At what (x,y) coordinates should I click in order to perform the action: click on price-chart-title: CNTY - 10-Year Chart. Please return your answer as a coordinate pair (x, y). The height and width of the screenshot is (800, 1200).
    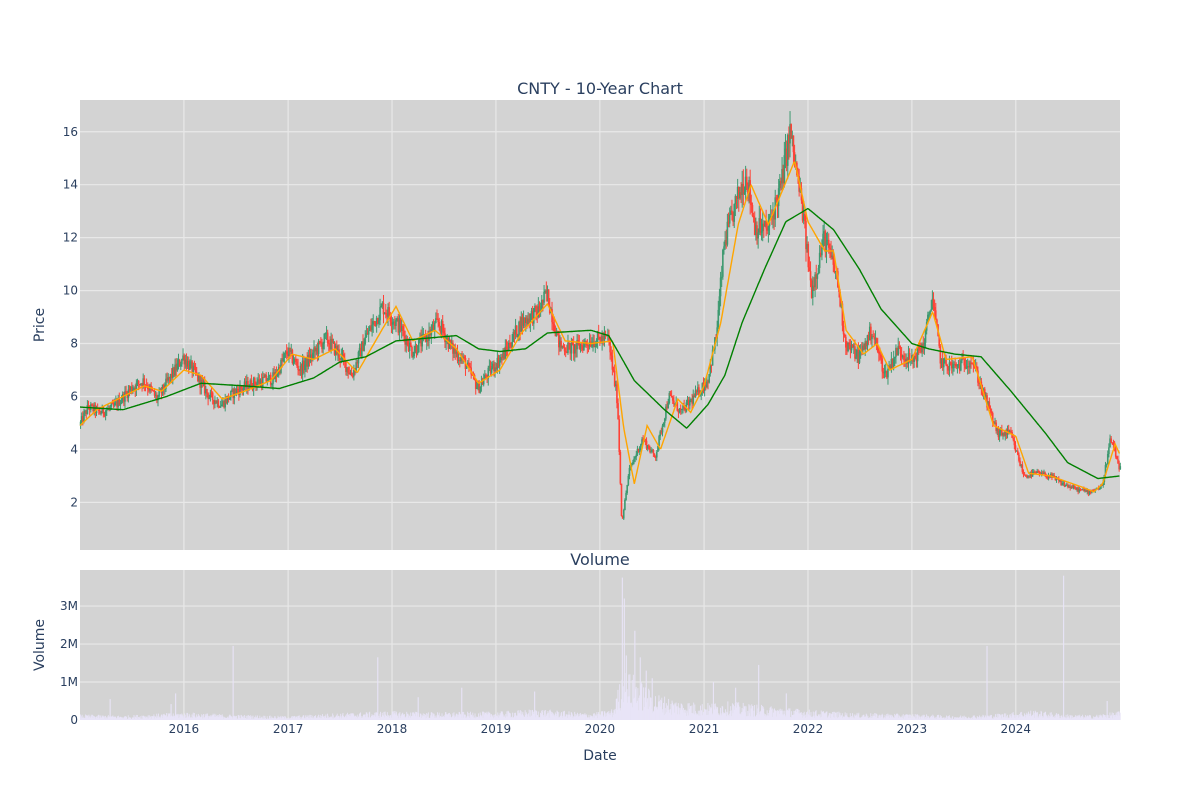
    Looking at the image, I should click on (600, 88).